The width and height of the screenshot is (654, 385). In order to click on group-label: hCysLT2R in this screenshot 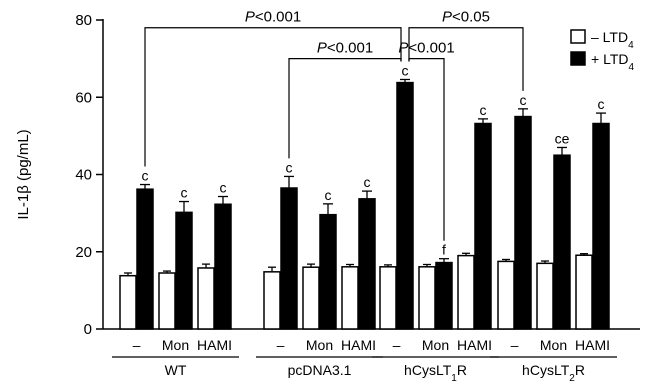, I will do `click(553, 373)`.